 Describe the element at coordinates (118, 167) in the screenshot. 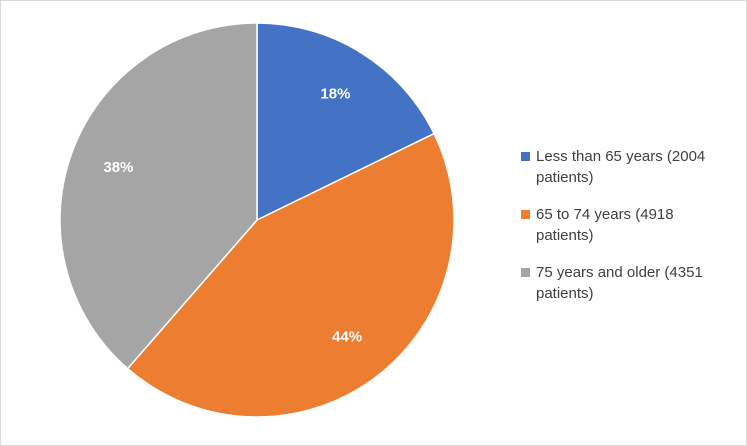

I see `slice-percent-label: 38%` at that location.